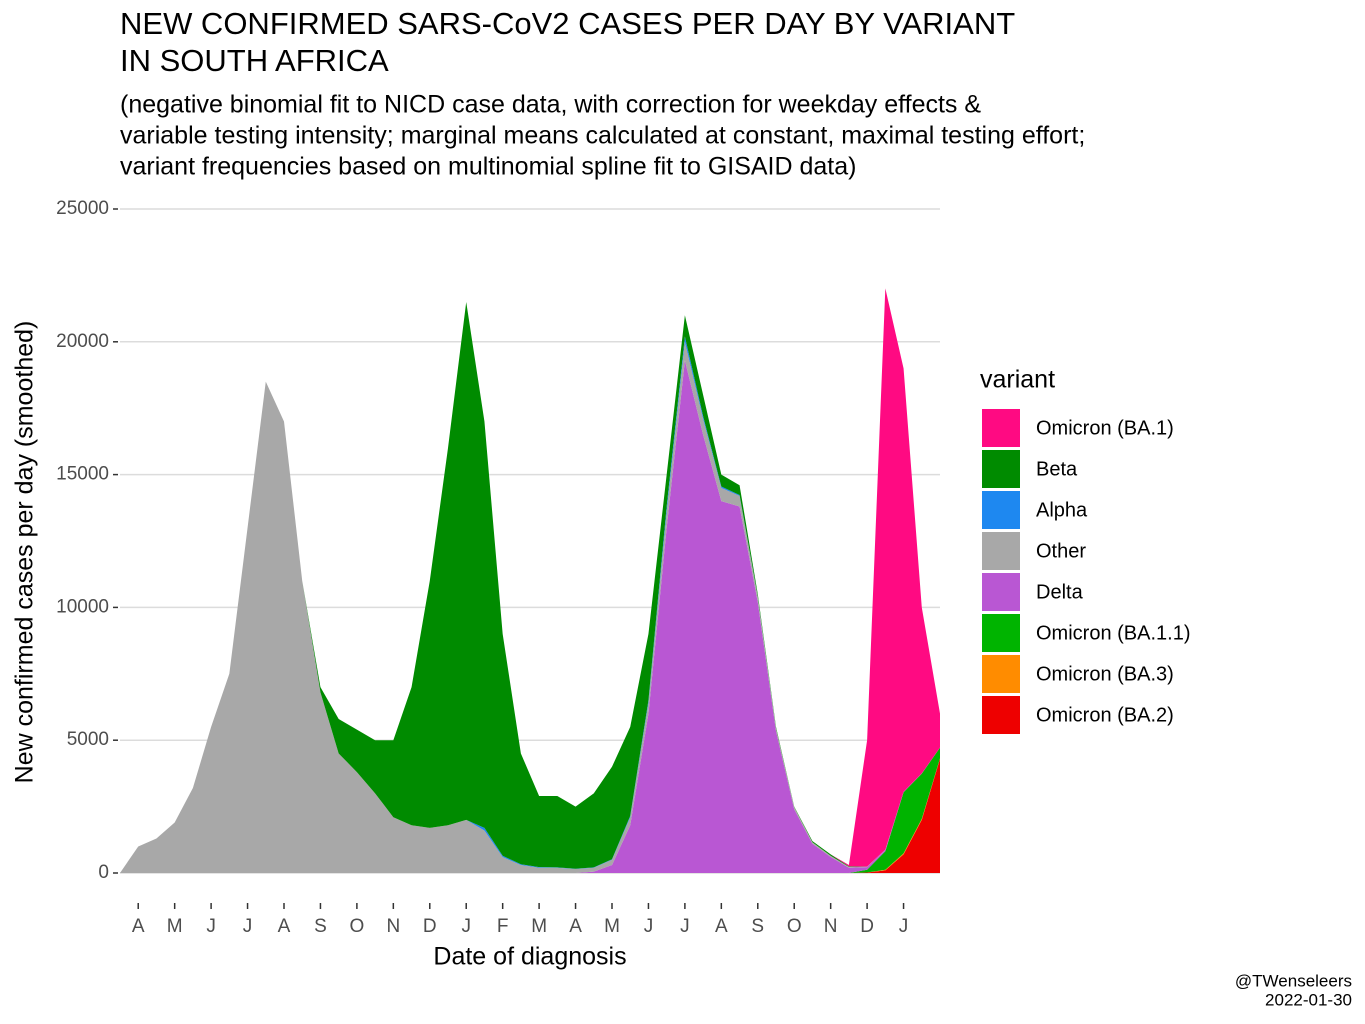 Image resolution: width=1365 pixels, height=1024 pixels. Describe the element at coordinates (1105, 674) in the screenshot. I see `legend-label: Omicron (BA.3)` at that location.